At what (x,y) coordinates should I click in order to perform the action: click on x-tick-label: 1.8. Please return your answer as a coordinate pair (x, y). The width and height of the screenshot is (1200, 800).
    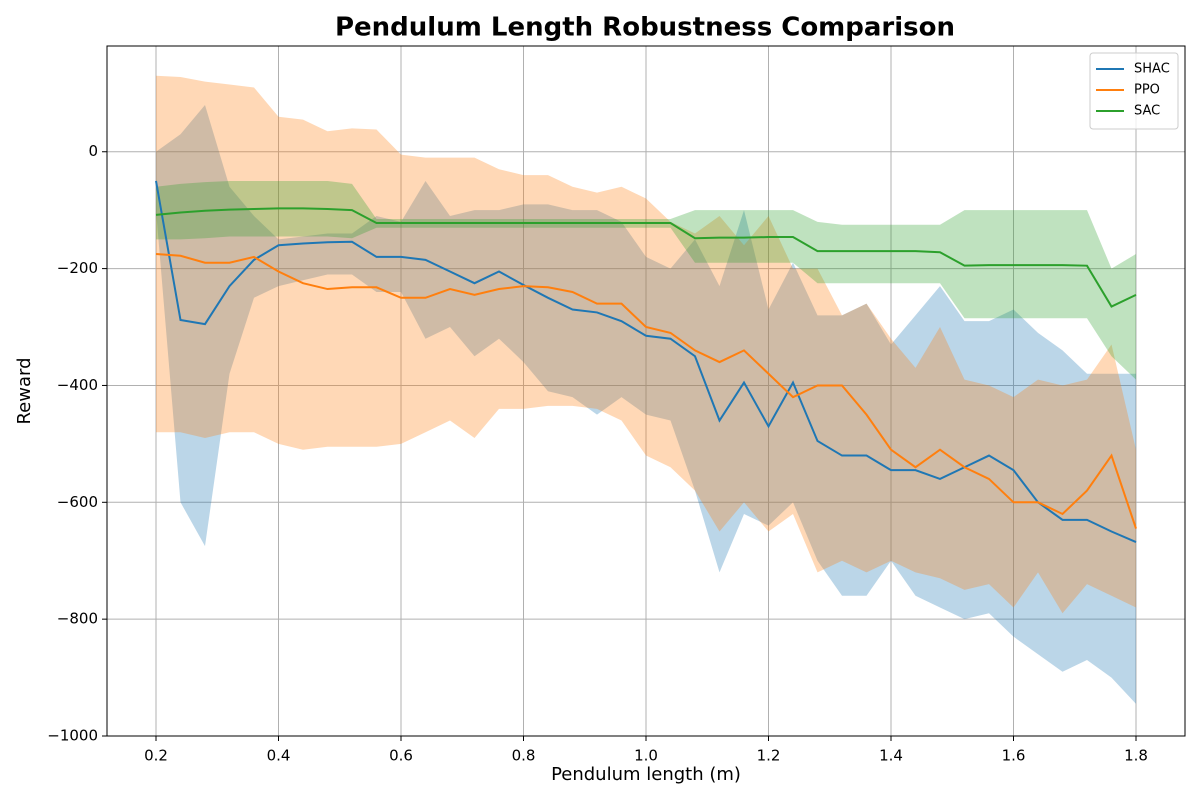
    Looking at the image, I should click on (1136, 756).